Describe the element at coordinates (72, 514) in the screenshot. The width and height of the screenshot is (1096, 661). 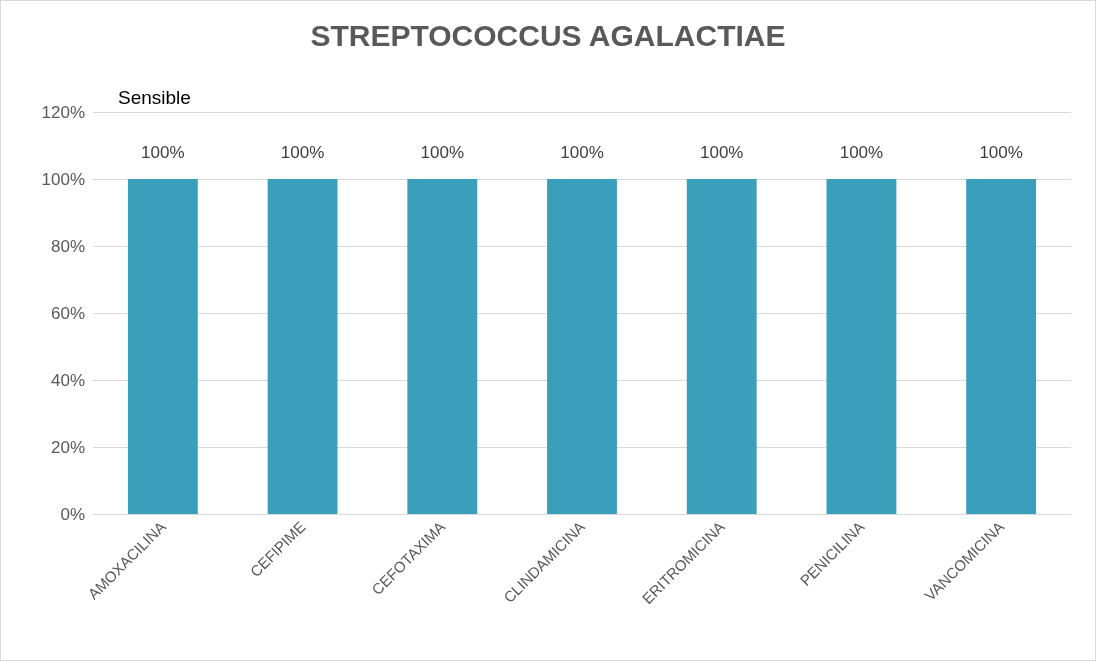
I see `y-tick-label: 0%` at that location.